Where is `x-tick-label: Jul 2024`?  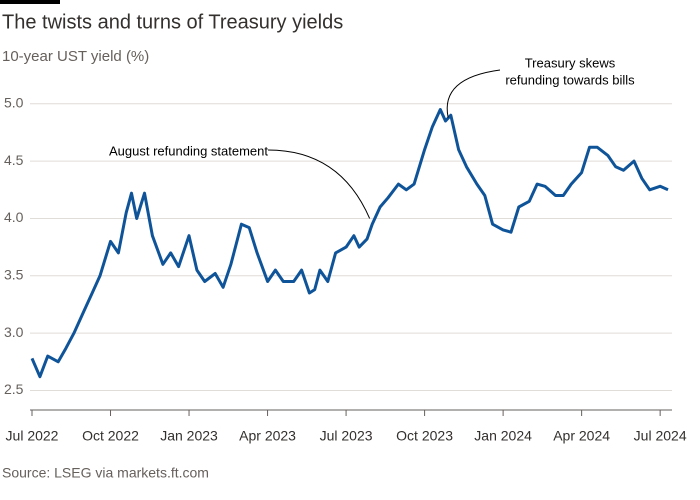 x-tick-label: Jul 2024 is located at coordinates (660, 436).